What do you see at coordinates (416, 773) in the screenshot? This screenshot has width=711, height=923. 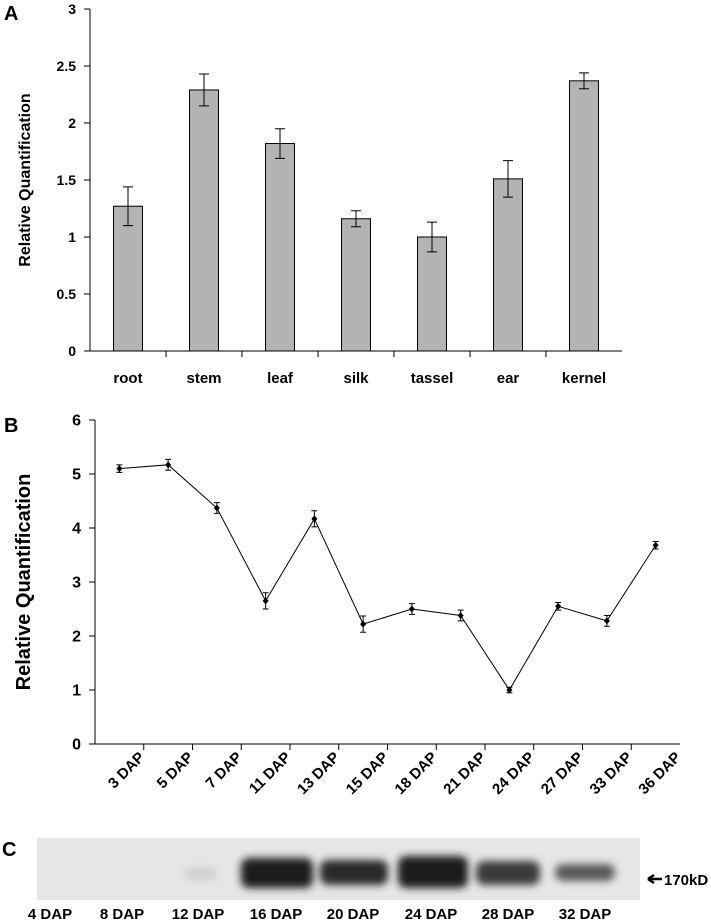 I see `x-tick-label: 18 DAP` at bounding box center [416, 773].